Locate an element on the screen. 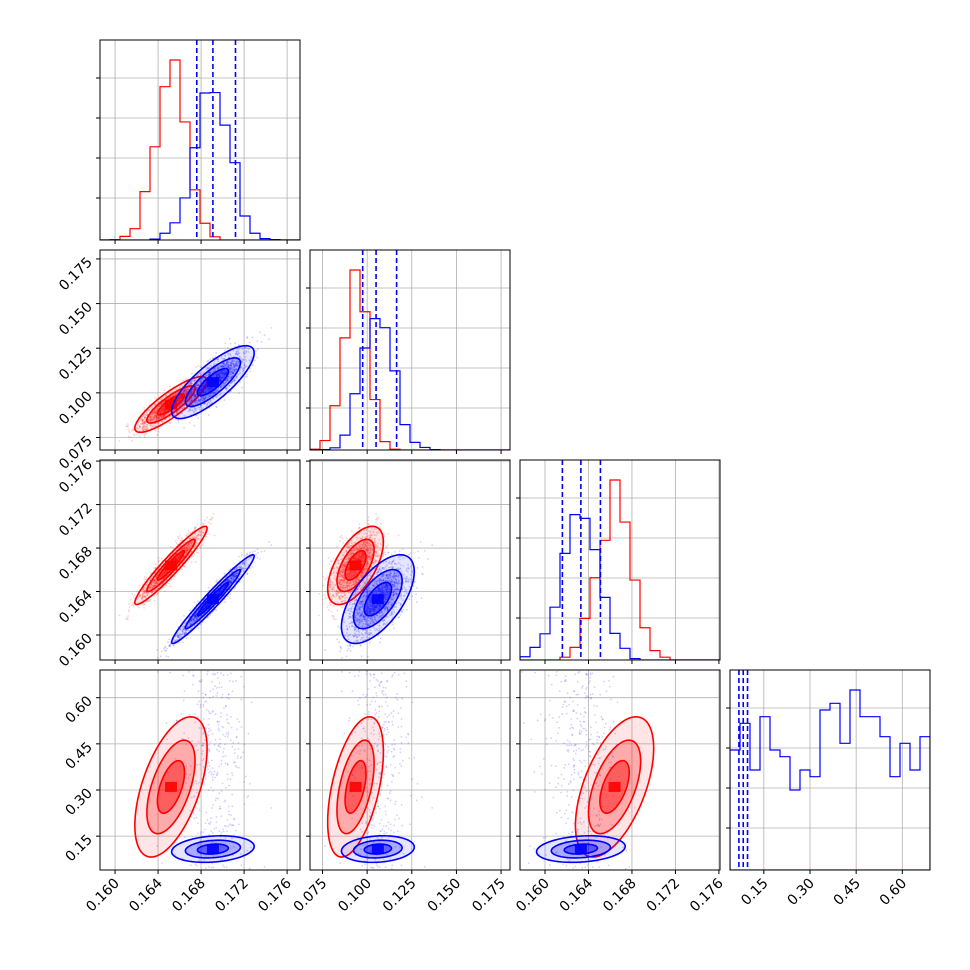  histogram-line is located at coordinates (200, 150).